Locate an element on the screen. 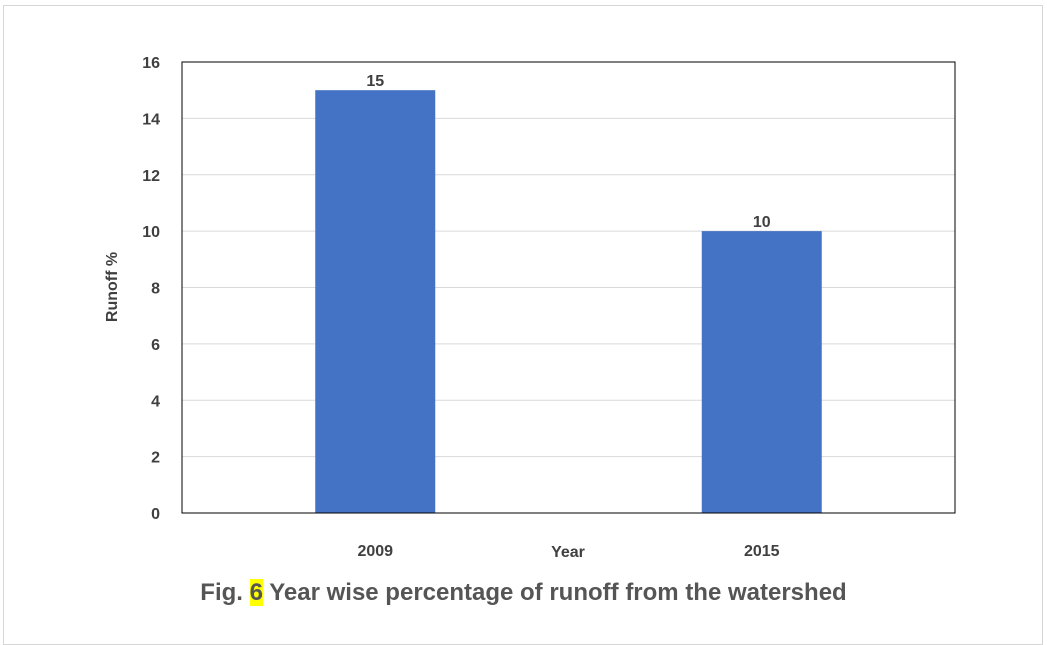 This screenshot has height=645, width=1047. y-tick-label: 10 is located at coordinates (151, 232).